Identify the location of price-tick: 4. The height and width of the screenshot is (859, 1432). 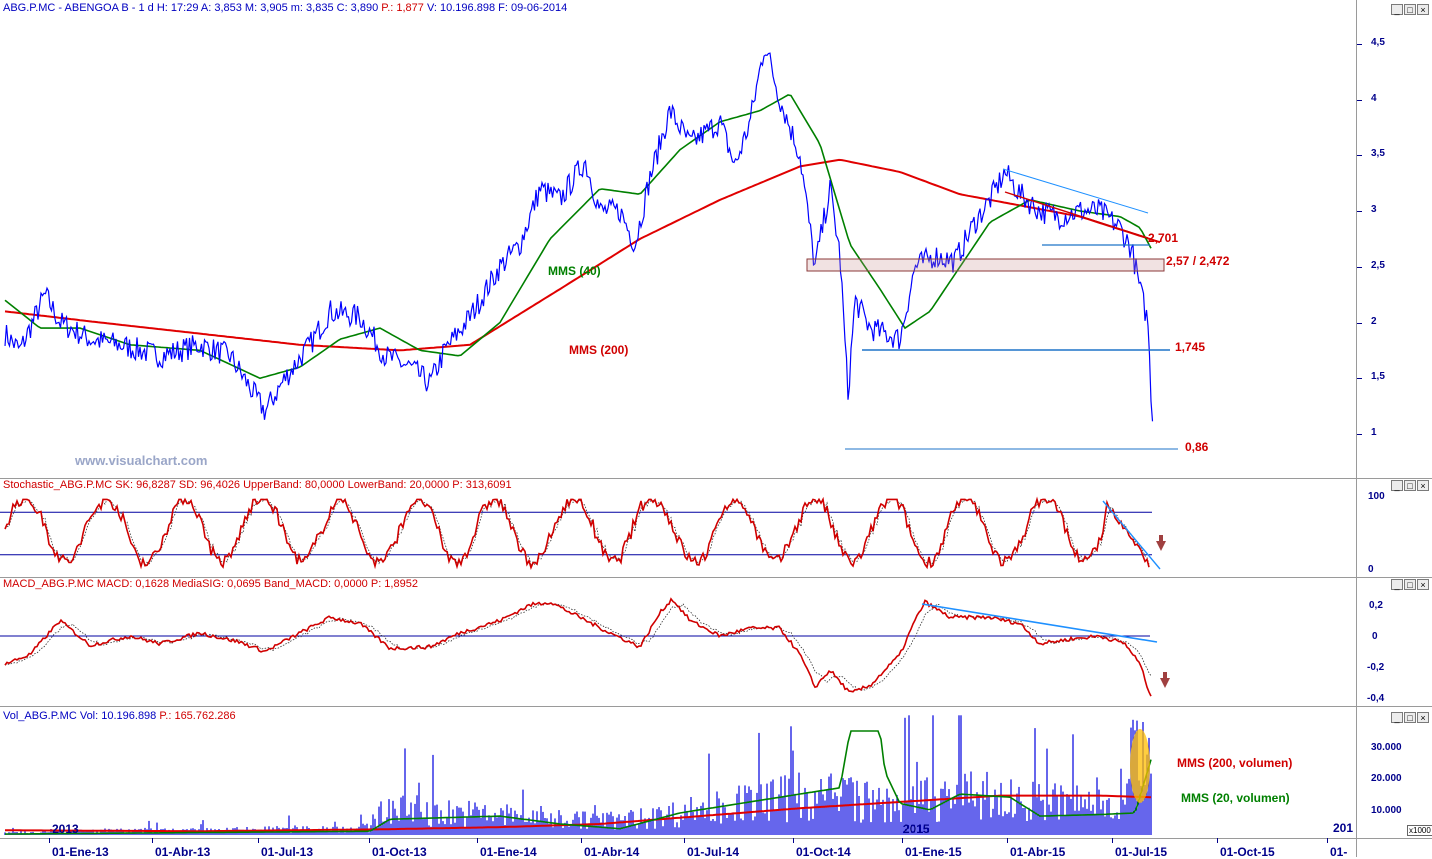
(1374, 98).